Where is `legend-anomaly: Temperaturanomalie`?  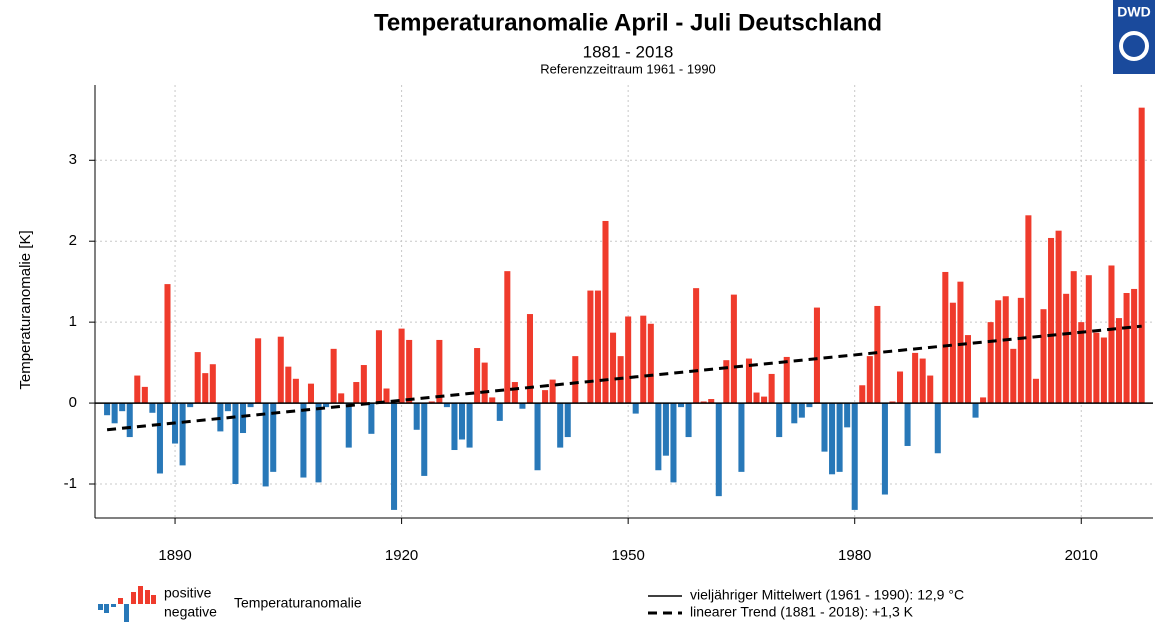 legend-anomaly: Temperaturanomalie is located at coordinates (298, 603).